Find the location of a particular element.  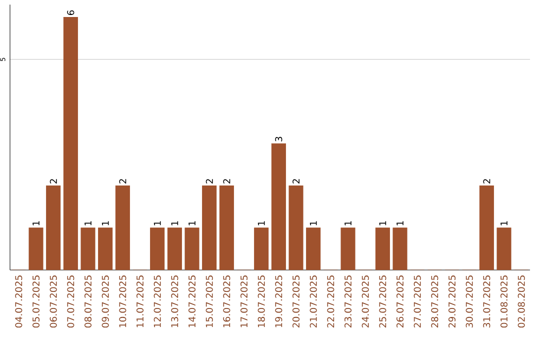

x-tick-label: 26.07.2025 is located at coordinates (400, 302).